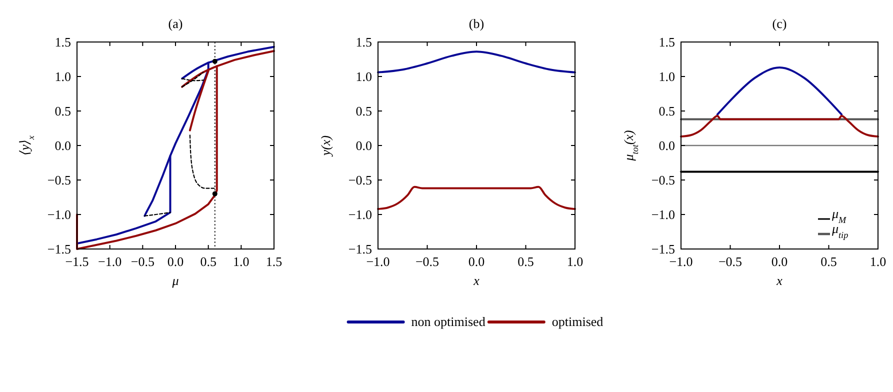 The height and width of the screenshot is (392, 893). Describe the element at coordinates (274, 261) in the screenshot. I see `x-tick-label: 1.5` at that location.